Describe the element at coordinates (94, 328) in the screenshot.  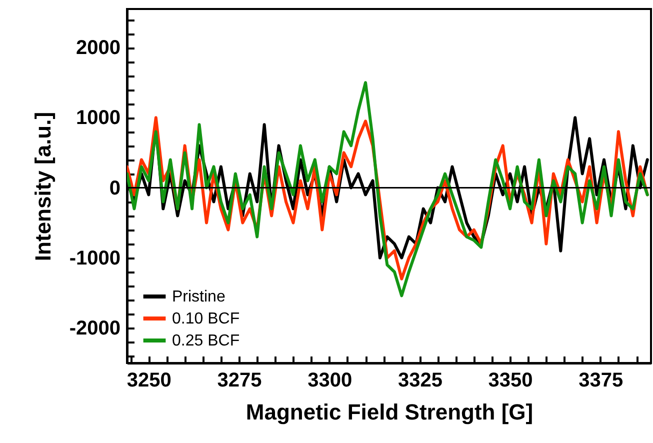
I see `y-tick-label: -2000` at that location.